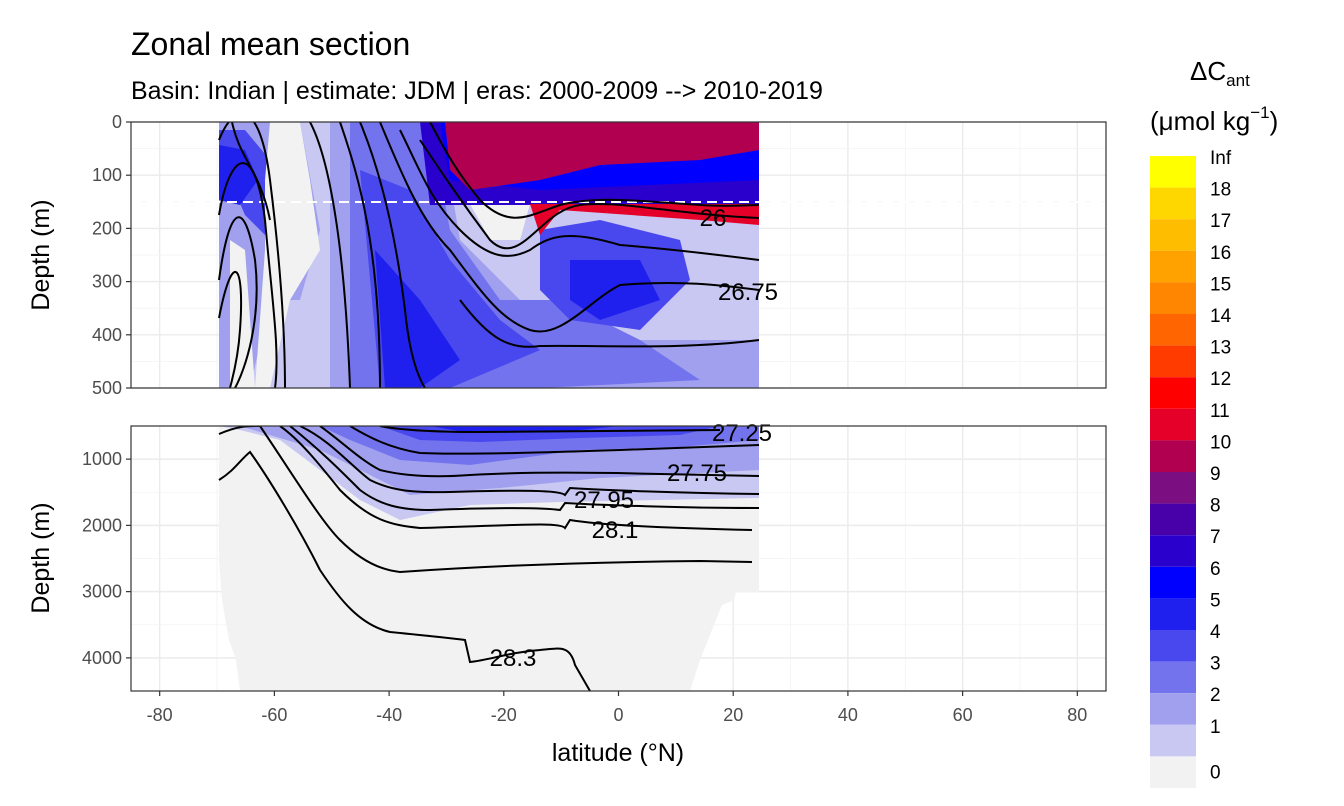  What do you see at coordinates (41, 254) in the screenshot?
I see `top-y-axis-label: Depth (m)` at bounding box center [41, 254].